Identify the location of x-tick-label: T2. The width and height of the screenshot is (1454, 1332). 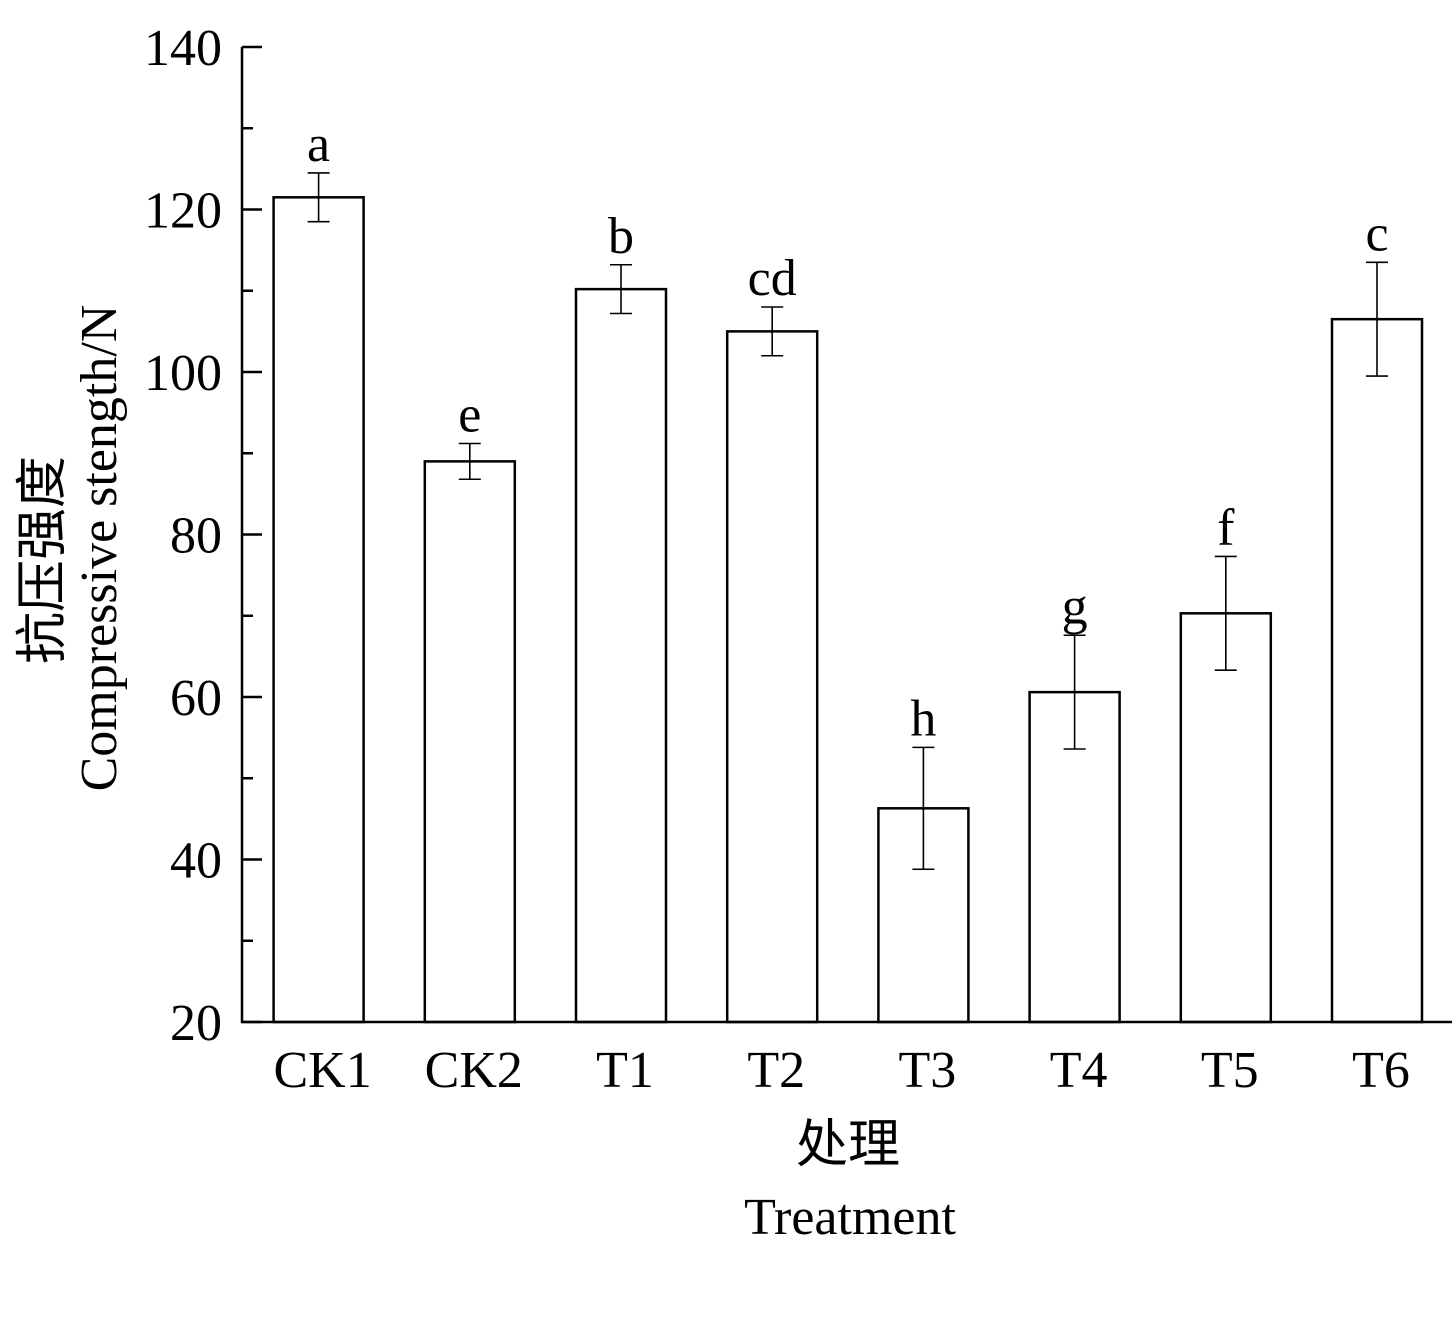
(776, 1070).